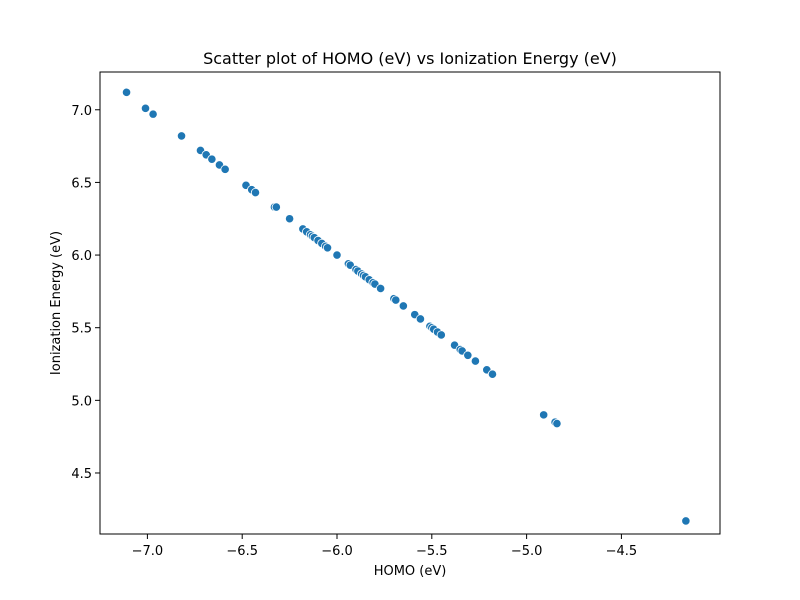  What do you see at coordinates (81, 329) in the screenshot?
I see `y-tick-label: 5.5` at bounding box center [81, 329].